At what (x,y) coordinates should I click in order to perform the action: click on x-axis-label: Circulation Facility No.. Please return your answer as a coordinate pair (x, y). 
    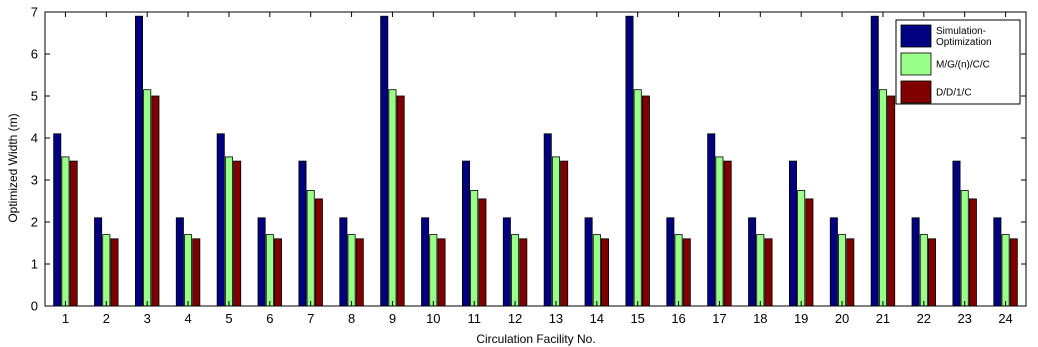
    Looking at the image, I should click on (535, 339).